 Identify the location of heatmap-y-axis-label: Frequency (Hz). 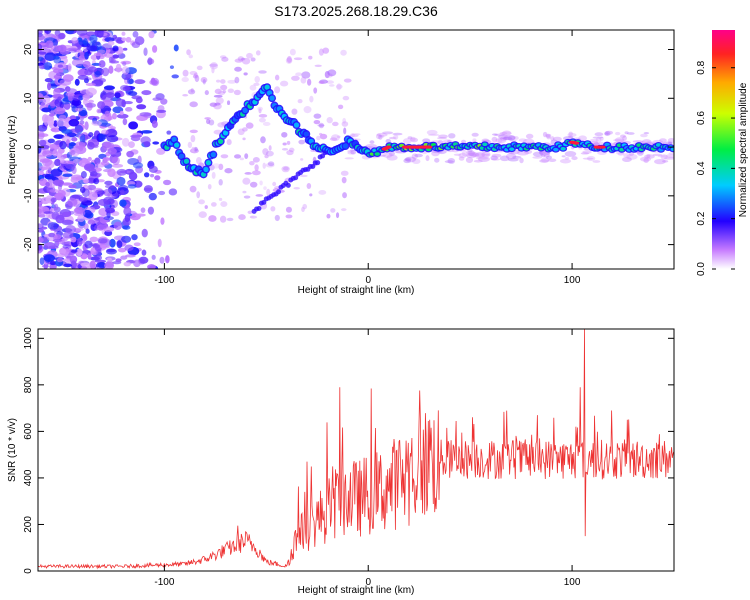
(12, 150).